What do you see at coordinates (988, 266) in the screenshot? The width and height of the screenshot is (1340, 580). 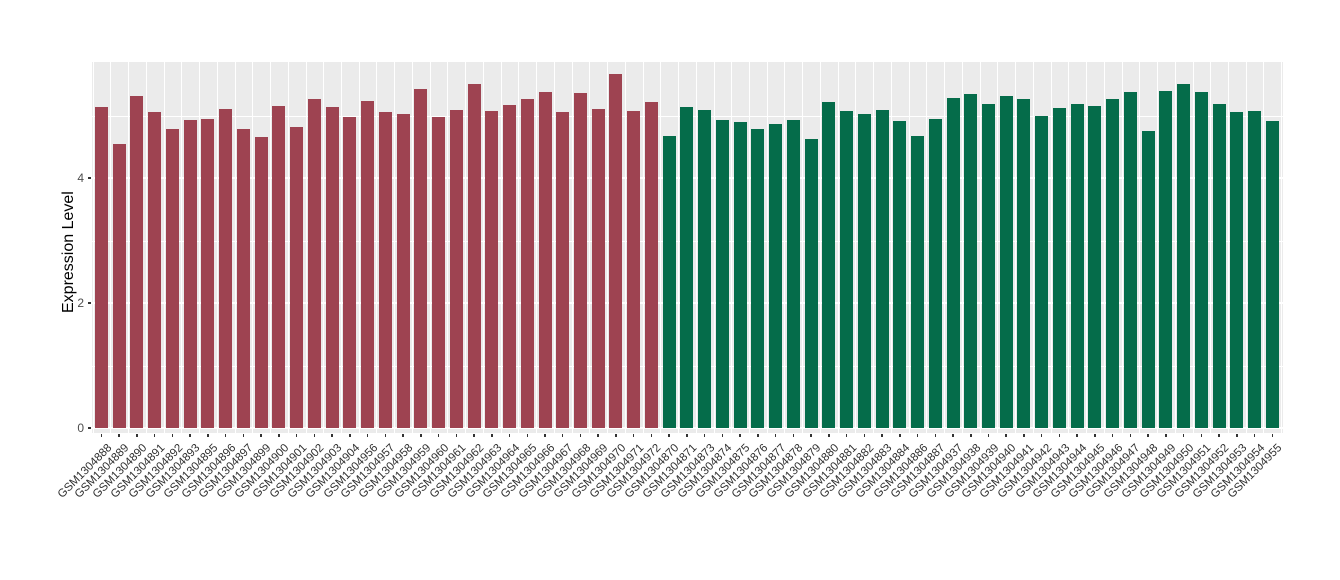 I see `bar-GSM1304939` at bounding box center [988, 266].